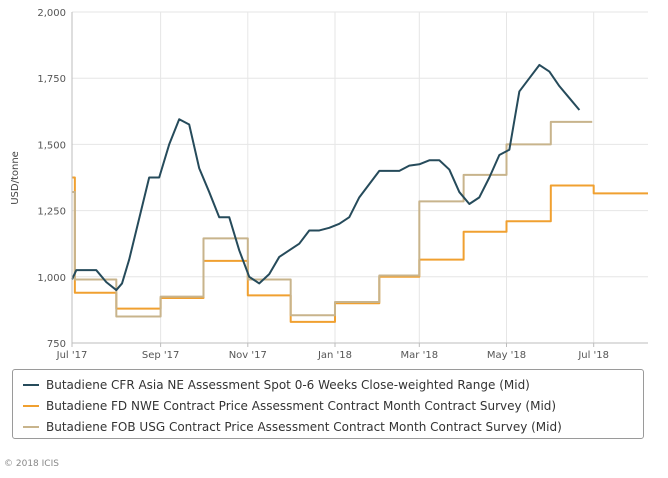 Image resolution: width=668 pixels, height=478 pixels. I want to click on y-tick-label: 1,750, so click(51, 79).